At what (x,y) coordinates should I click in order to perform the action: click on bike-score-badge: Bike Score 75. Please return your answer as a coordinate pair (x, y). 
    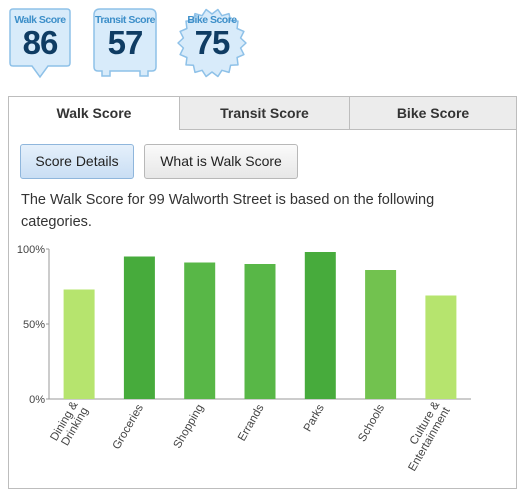
    Looking at the image, I should click on (212, 43).